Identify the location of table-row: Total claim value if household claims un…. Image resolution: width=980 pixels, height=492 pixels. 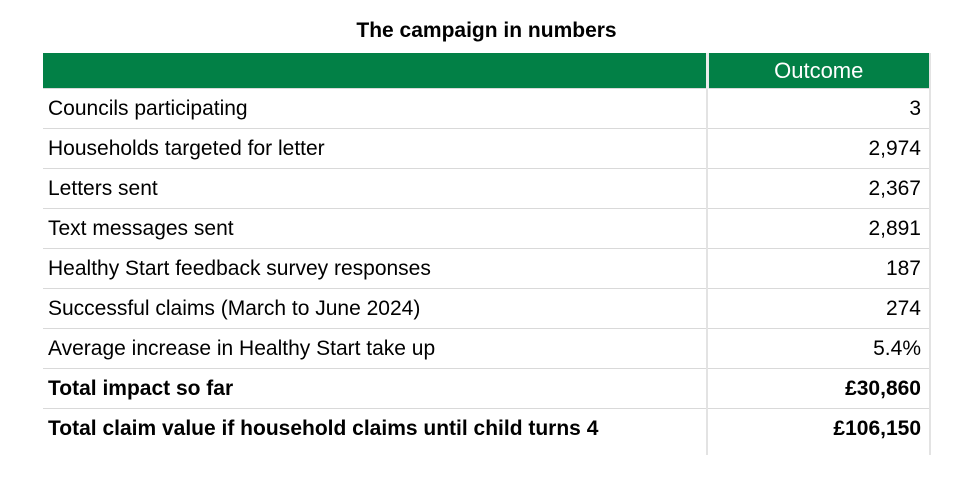
(487, 428).